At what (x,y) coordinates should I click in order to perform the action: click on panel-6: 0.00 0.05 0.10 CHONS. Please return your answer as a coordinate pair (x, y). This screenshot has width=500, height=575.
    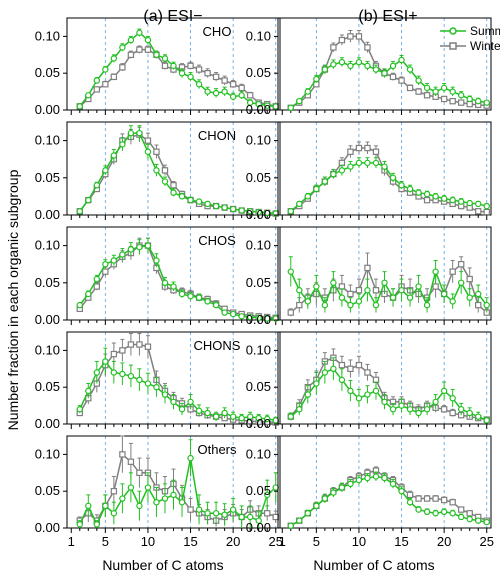
    Looking at the image, I should click on (158, 381).